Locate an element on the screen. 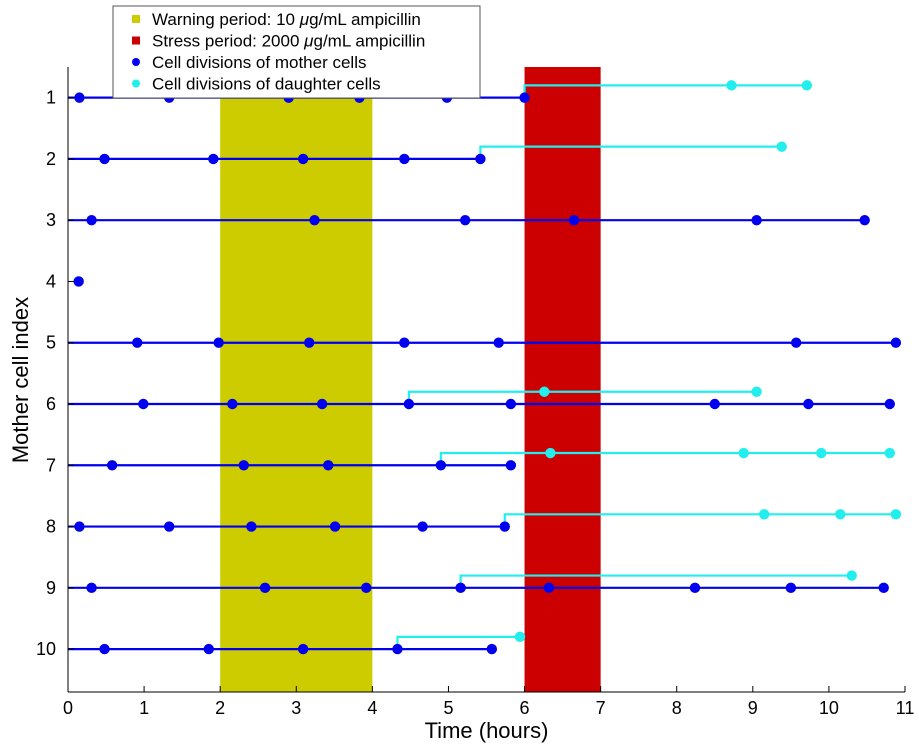  legend-warning-label: Warning period: 10 μg/mL ampicillin is located at coordinates (286, 19).